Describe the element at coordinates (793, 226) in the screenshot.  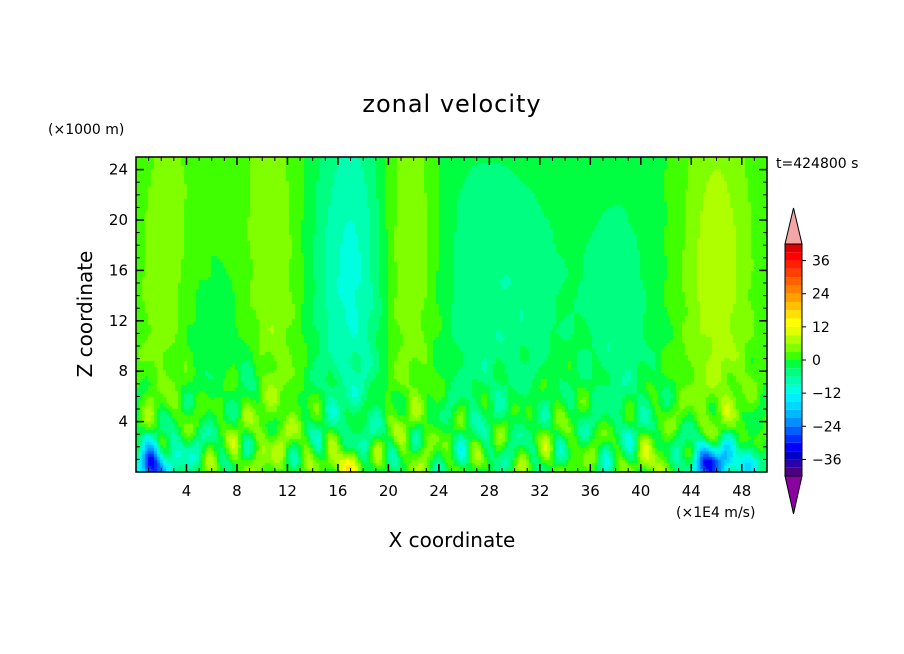
I see `colorbar-over-arrow` at that location.